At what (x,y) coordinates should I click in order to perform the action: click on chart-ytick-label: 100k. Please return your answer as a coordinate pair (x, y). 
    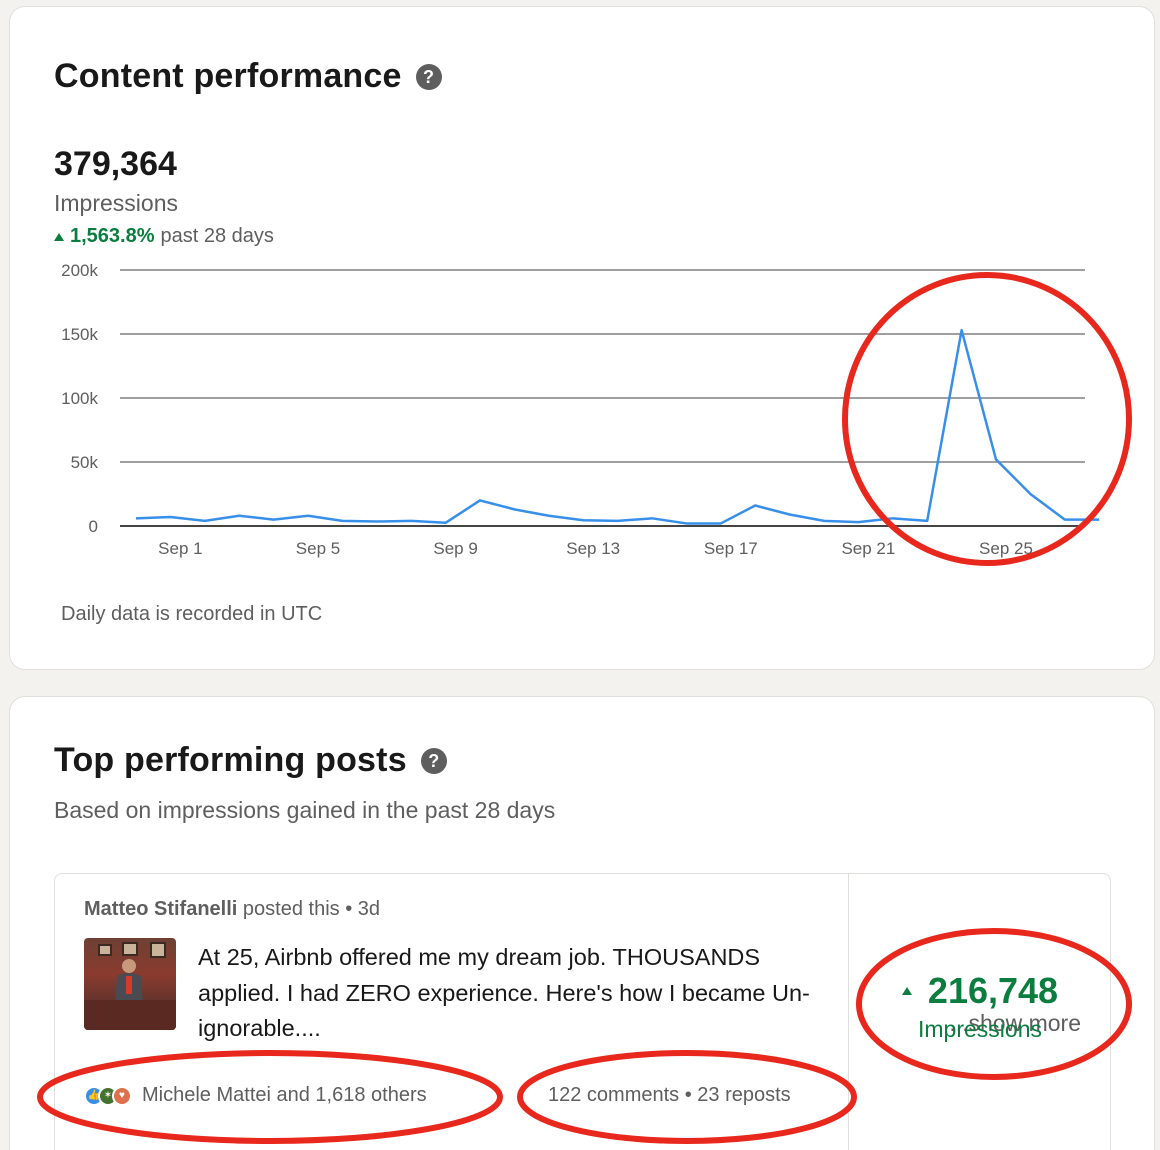
    Looking at the image, I should click on (79, 398).